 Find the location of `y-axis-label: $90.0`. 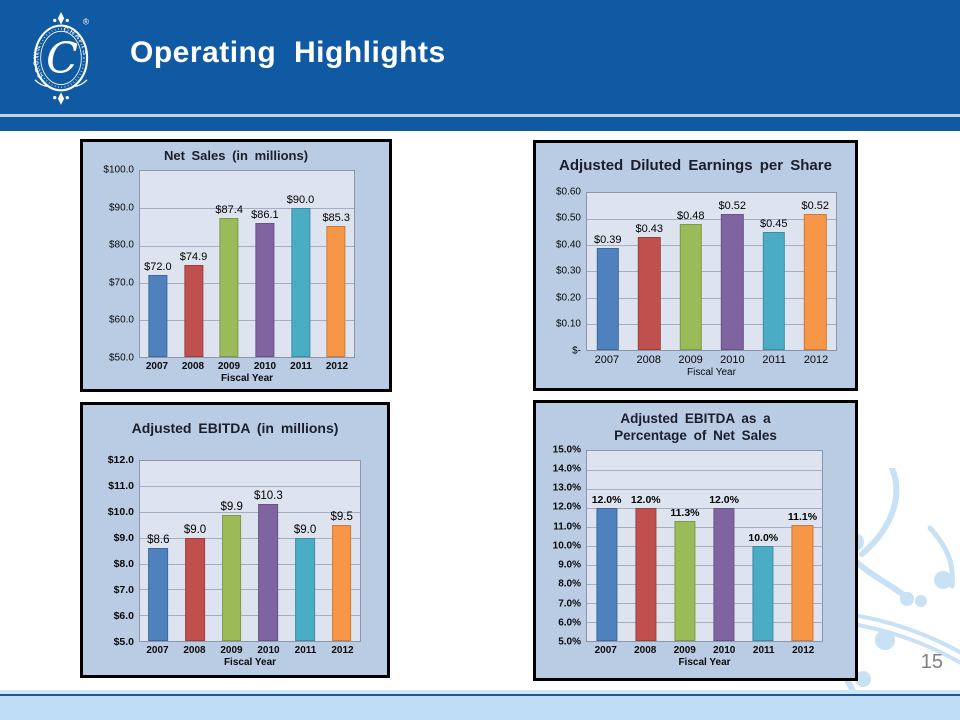

y-axis-label: $90.0 is located at coordinates (121, 208).